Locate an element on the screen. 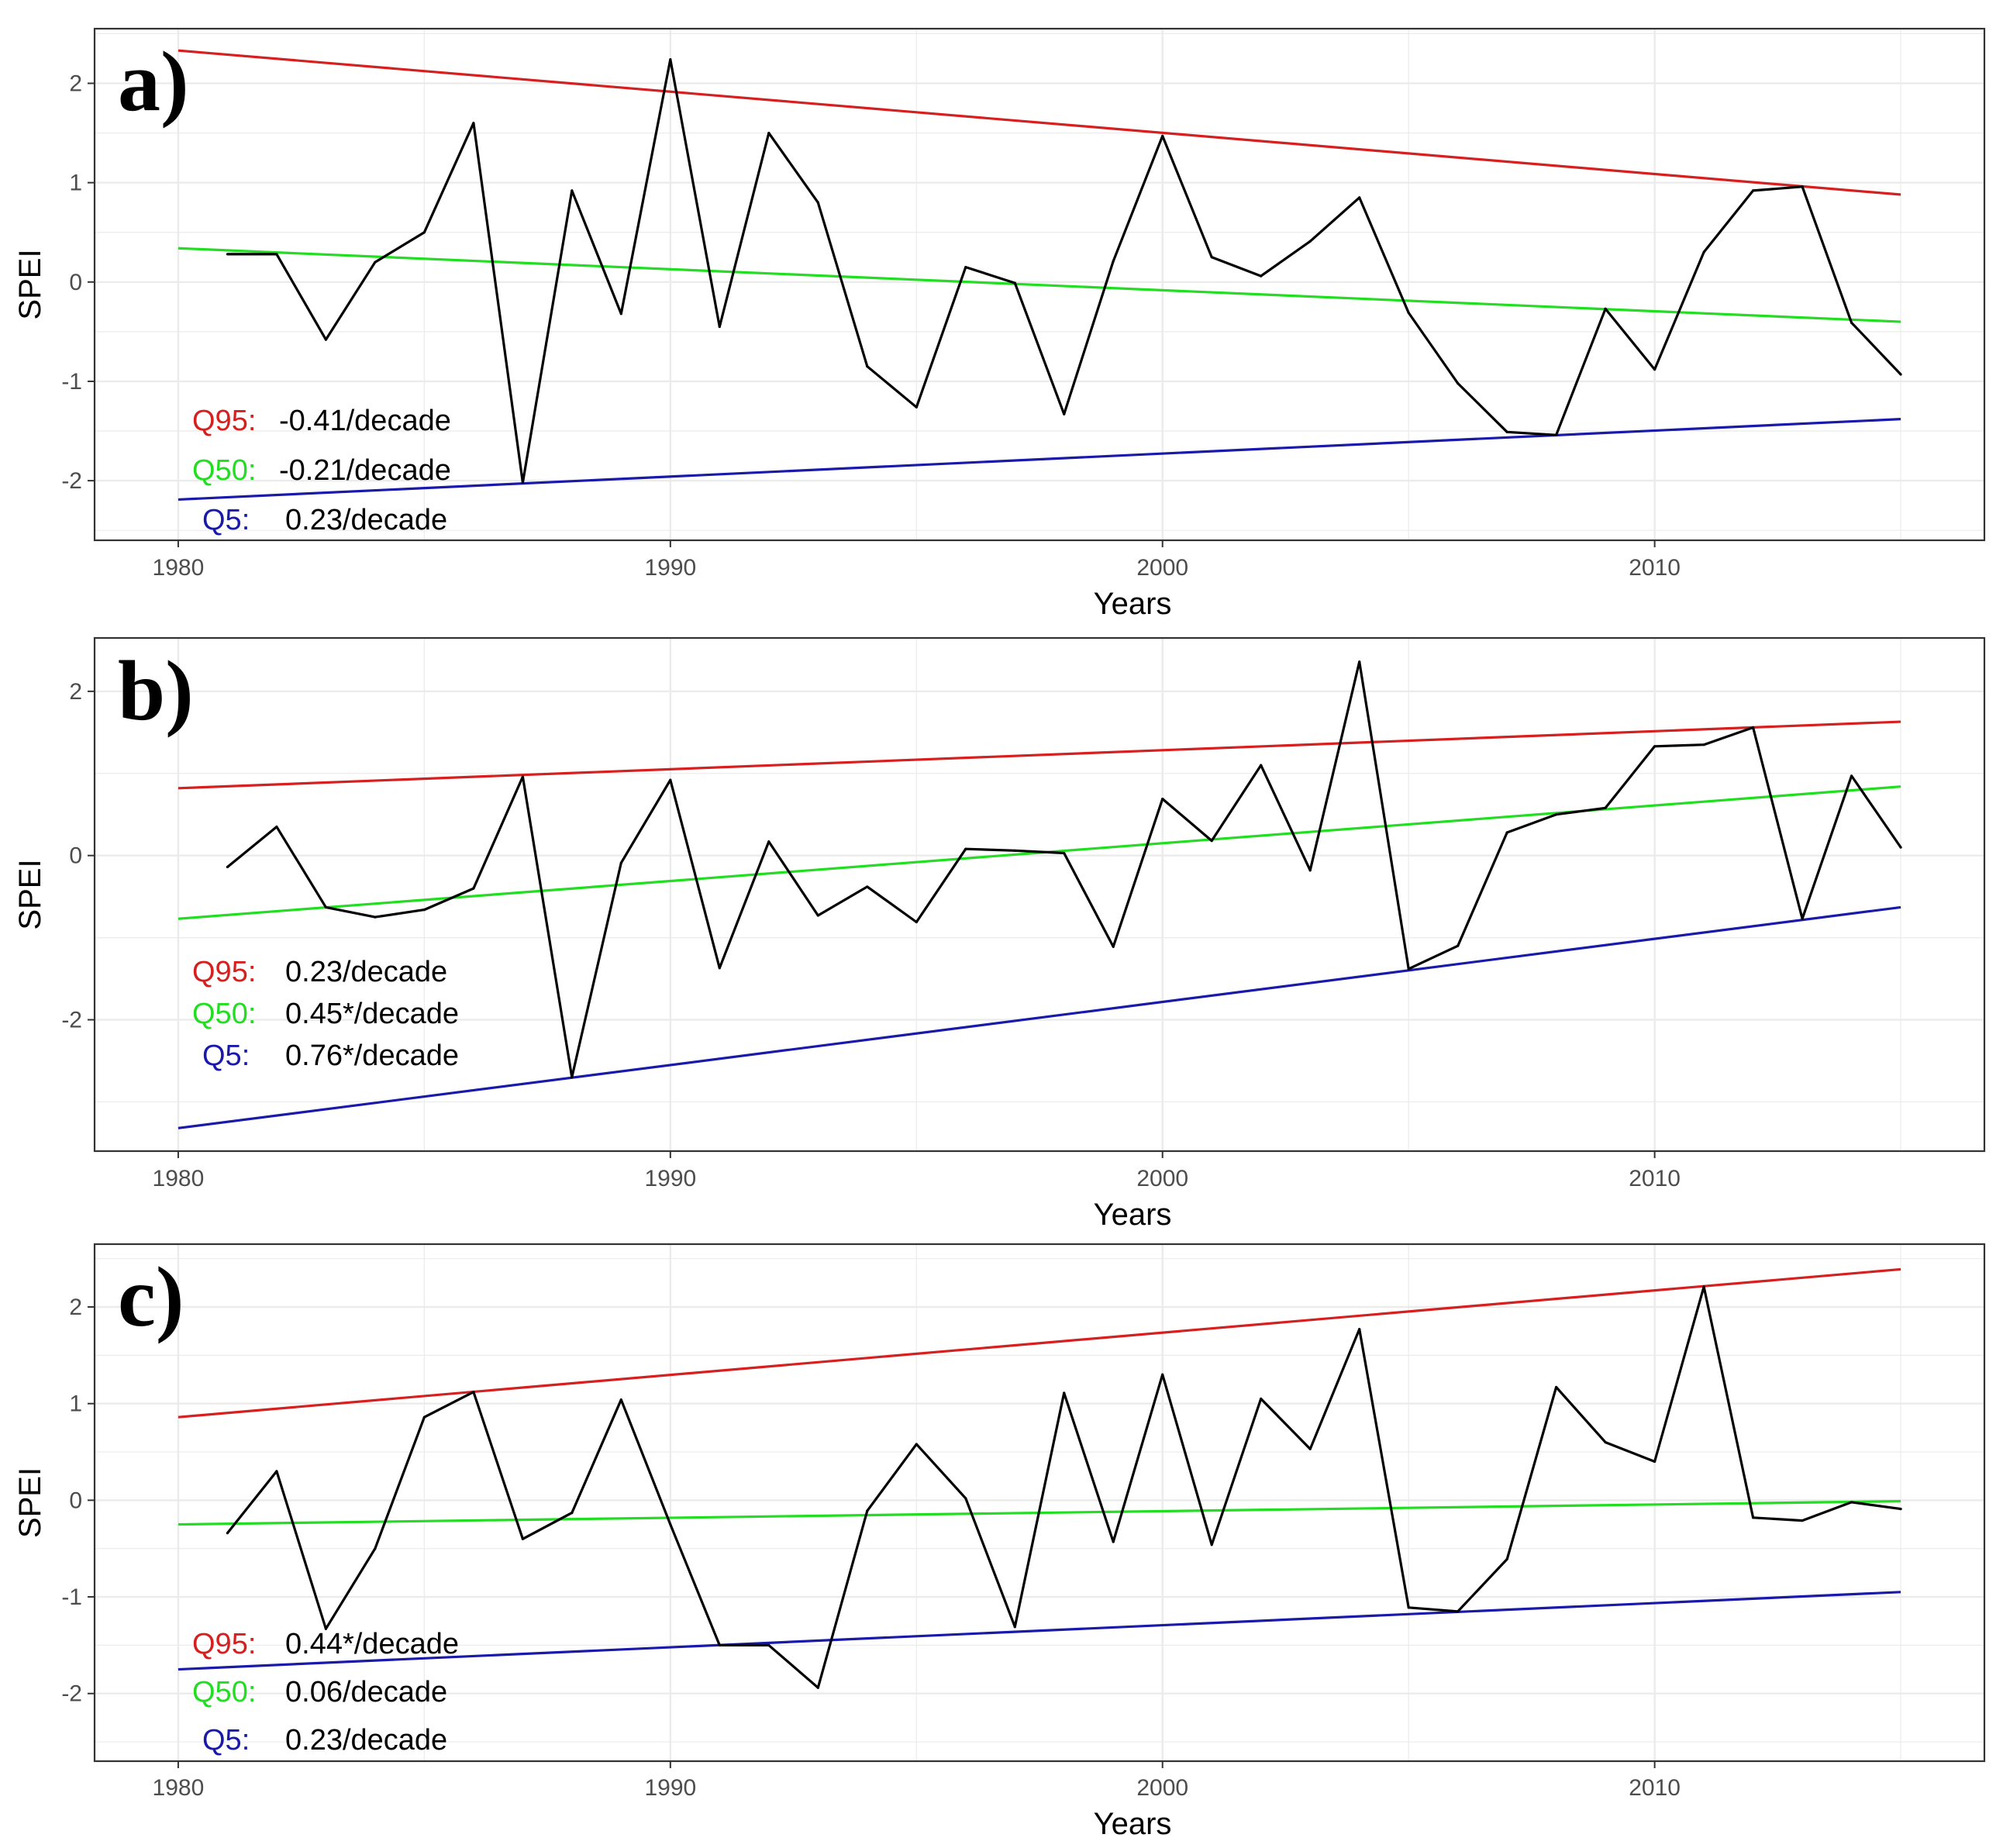 Image resolution: width=2003 pixels, height=1848 pixels. panel-label: c) is located at coordinates (151, 1297).